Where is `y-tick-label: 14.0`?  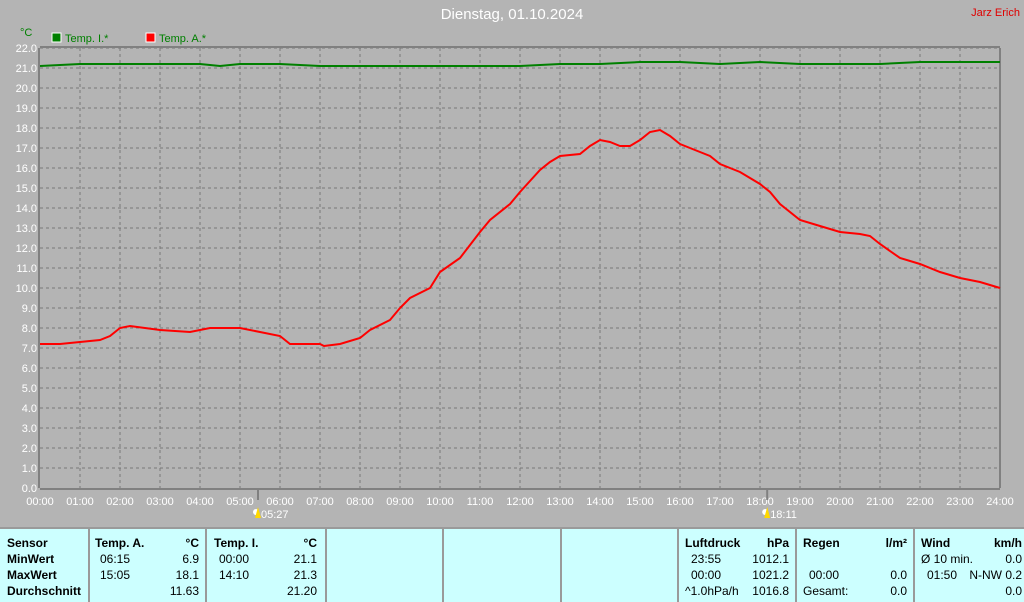
y-tick-label: 14.0 is located at coordinates (26, 209).